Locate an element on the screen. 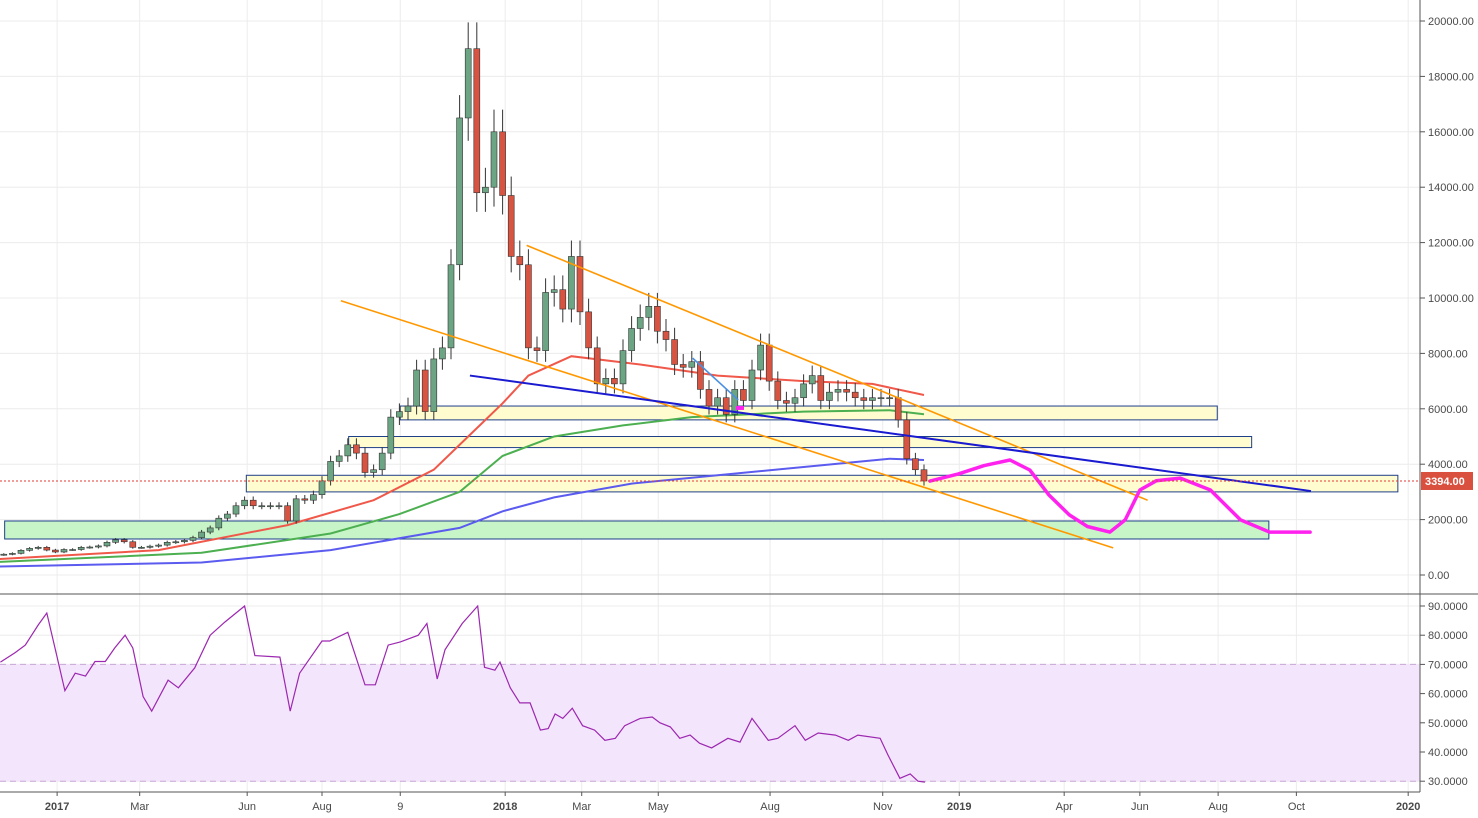 This screenshot has height=818, width=1478. time-tick-label: Nov is located at coordinates (883, 807).